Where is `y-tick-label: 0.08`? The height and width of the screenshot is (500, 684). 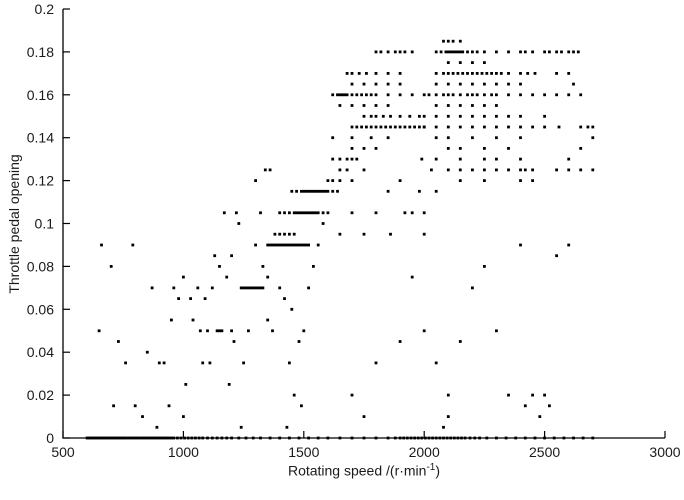 y-tick-label: 0.08 is located at coordinates (40, 266).